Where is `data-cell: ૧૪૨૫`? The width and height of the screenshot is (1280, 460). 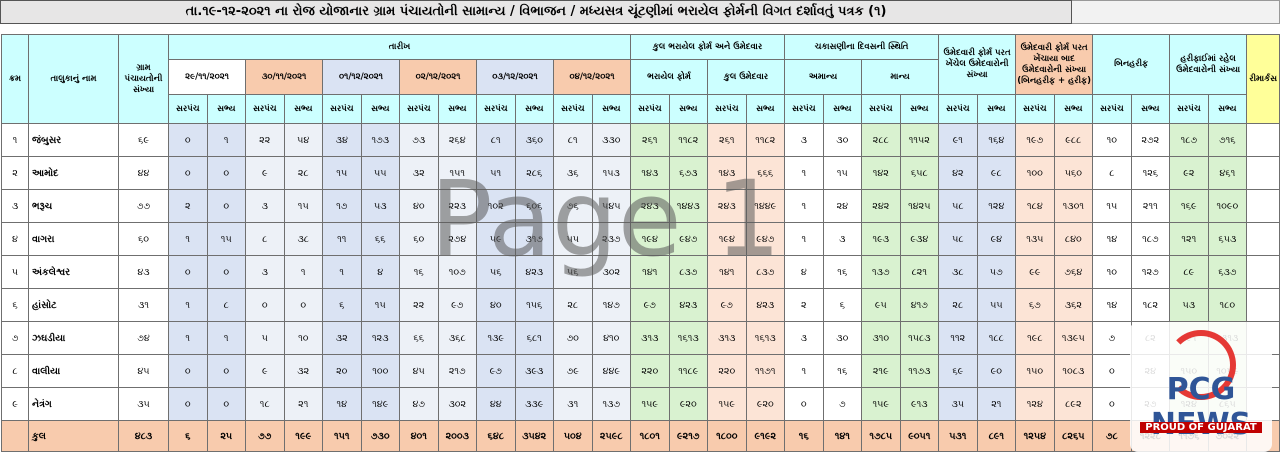
data-cell: ૧૪૨૫ is located at coordinates (919, 206).